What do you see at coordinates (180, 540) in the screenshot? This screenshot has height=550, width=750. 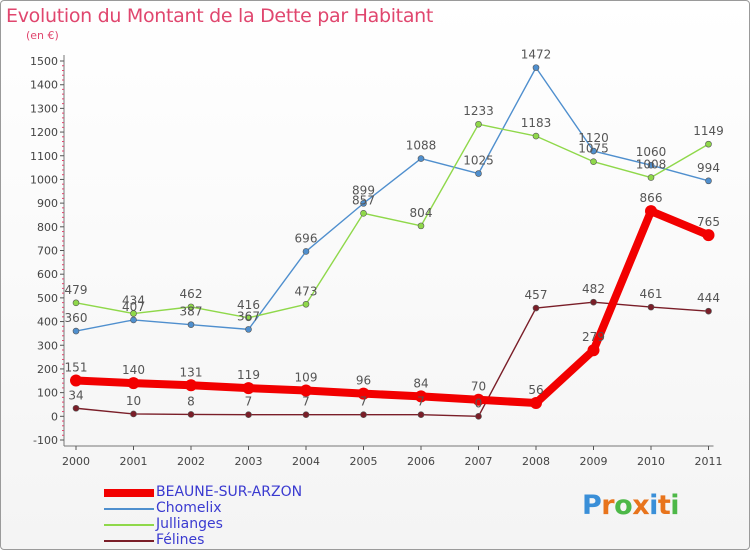 I see `legend-label-felines: Félines` at bounding box center [180, 540].